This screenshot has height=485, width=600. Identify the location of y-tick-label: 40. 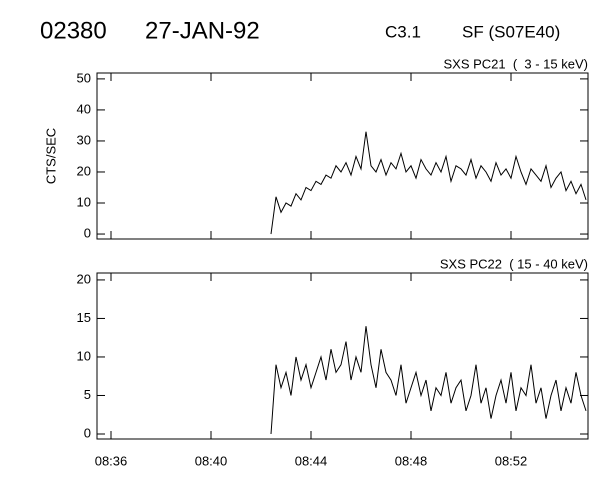
(84, 108).